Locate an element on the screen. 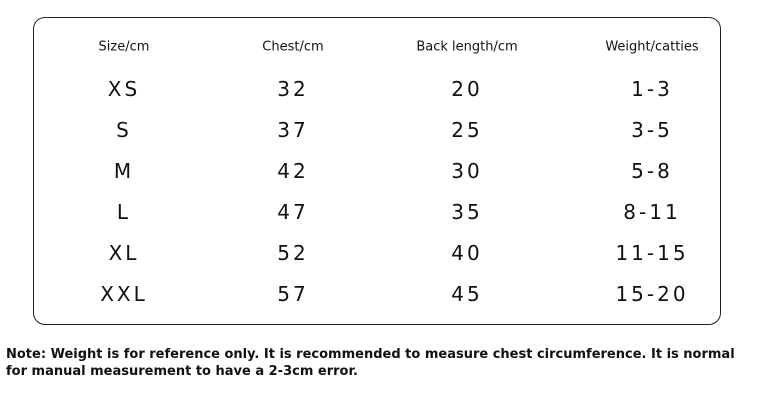 The image size is (757, 417). cell: 57 is located at coordinates (293, 294).